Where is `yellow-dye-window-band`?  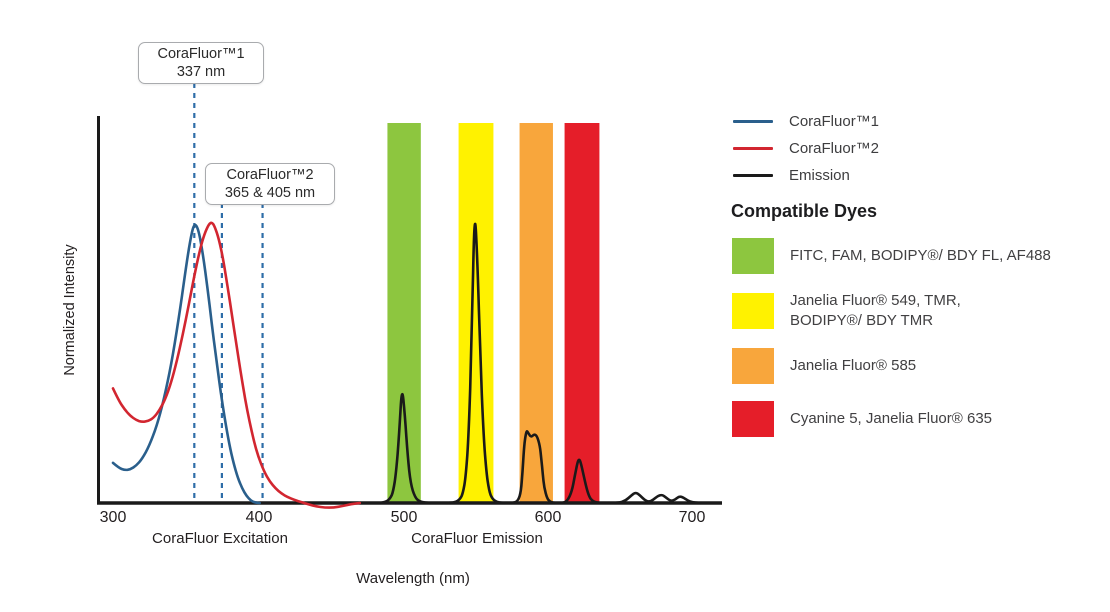 yellow-dye-window-band is located at coordinates (476, 312).